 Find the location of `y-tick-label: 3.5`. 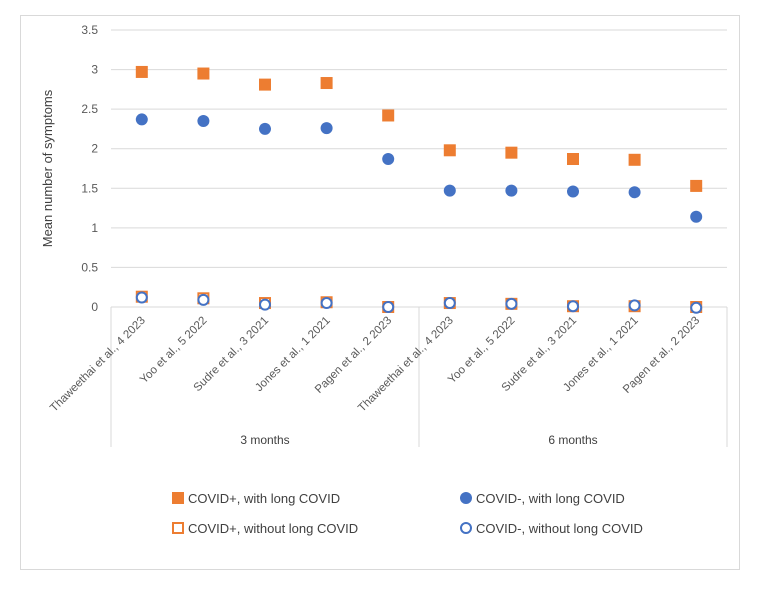

y-tick-label: 3.5 is located at coordinates (89, 30).